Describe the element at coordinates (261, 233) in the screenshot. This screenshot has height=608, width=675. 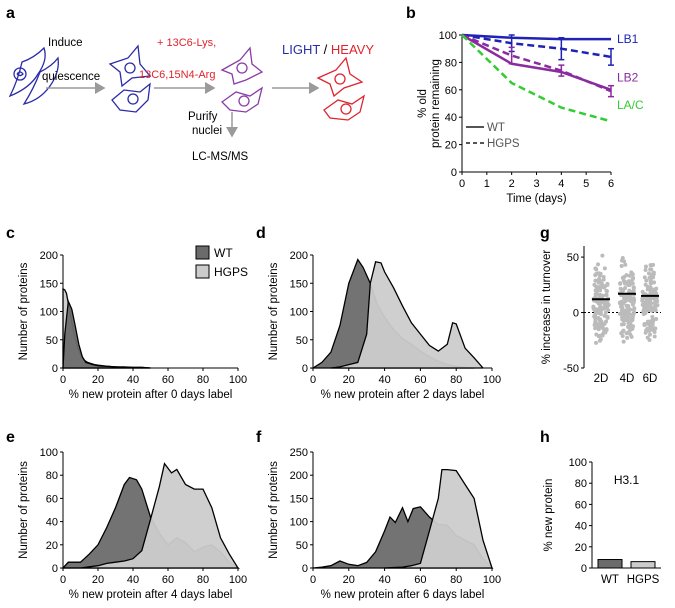
I see `panel-label-d: d` at that location.